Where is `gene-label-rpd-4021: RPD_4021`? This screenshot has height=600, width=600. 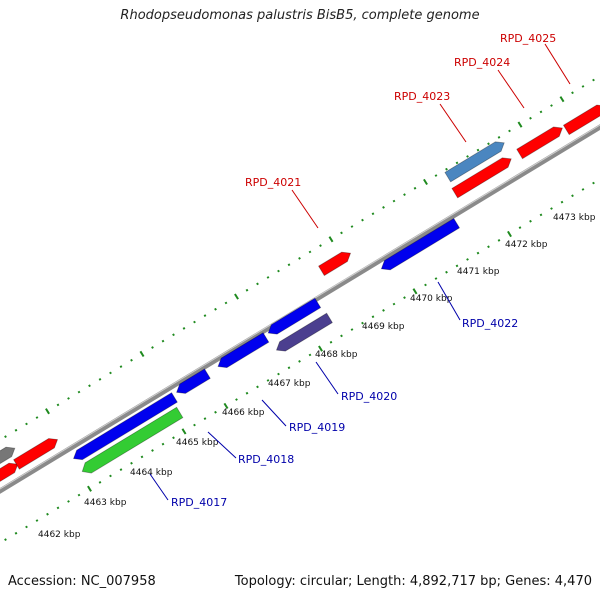
gene-label-rpd-4021: RPD_4021 is located at coordinates (273, 182).